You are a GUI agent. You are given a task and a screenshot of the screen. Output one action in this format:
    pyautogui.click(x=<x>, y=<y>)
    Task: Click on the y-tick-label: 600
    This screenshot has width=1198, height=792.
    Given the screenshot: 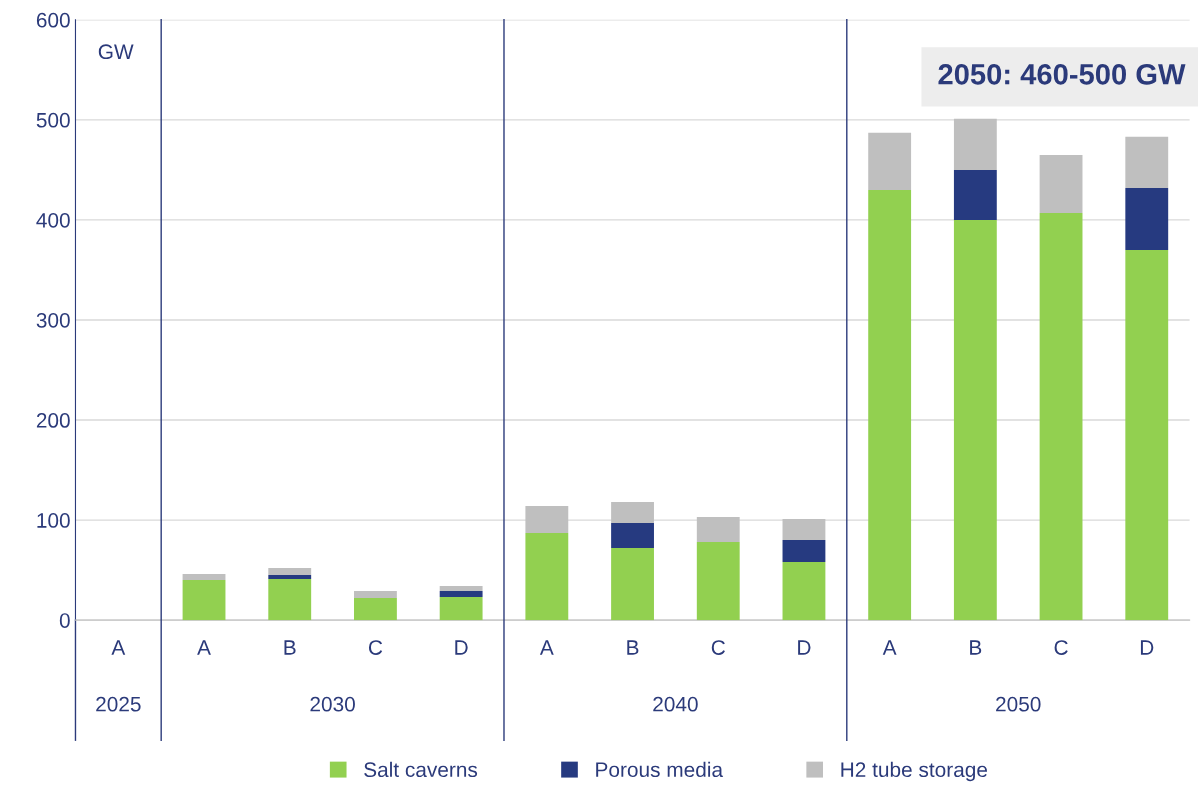 What is the action you would take?
    pyautogui.click(x=53, y=20)
    